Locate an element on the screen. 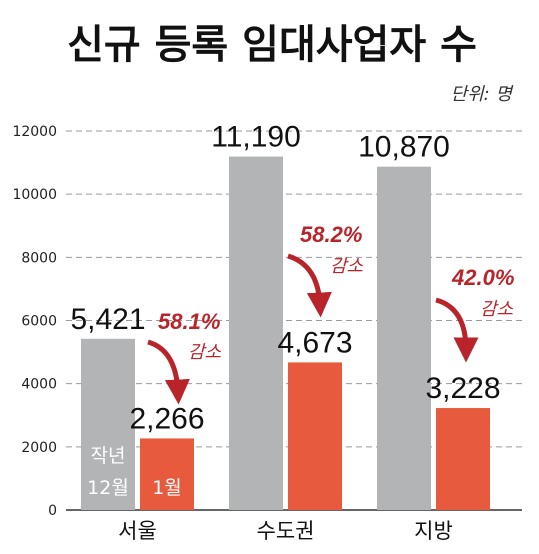  y-tick-label: 8000 is located at coordinates (39, 258).